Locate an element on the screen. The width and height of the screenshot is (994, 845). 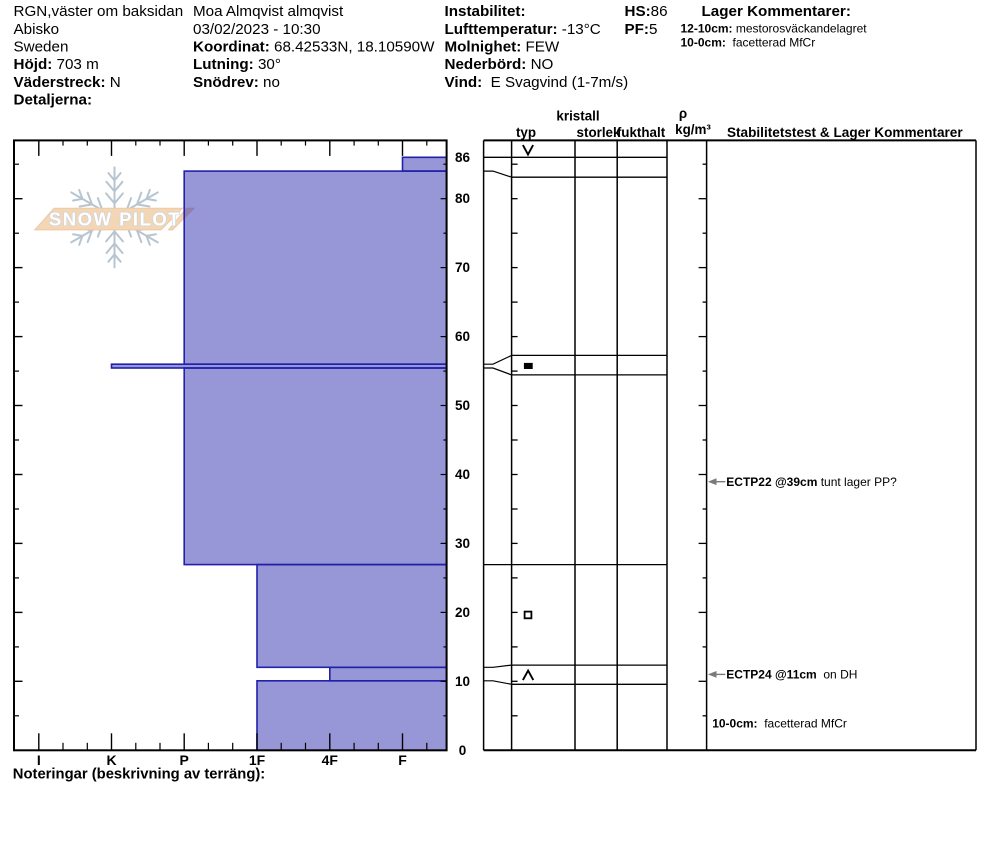
svg-text: 70 is located at coordinates (462, 267).